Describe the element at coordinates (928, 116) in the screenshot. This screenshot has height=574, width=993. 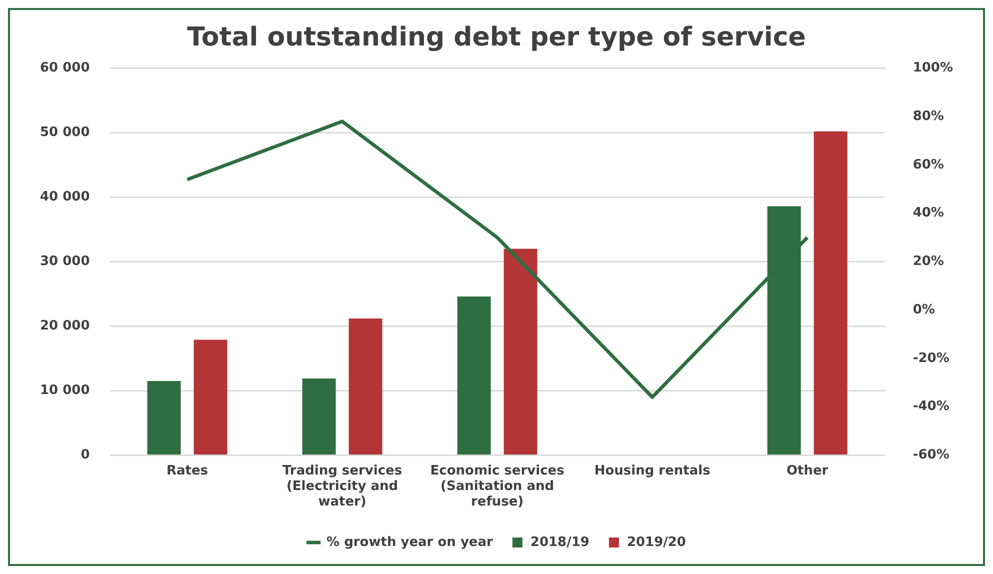
I see `y2-tick-label: 80%` at that location.